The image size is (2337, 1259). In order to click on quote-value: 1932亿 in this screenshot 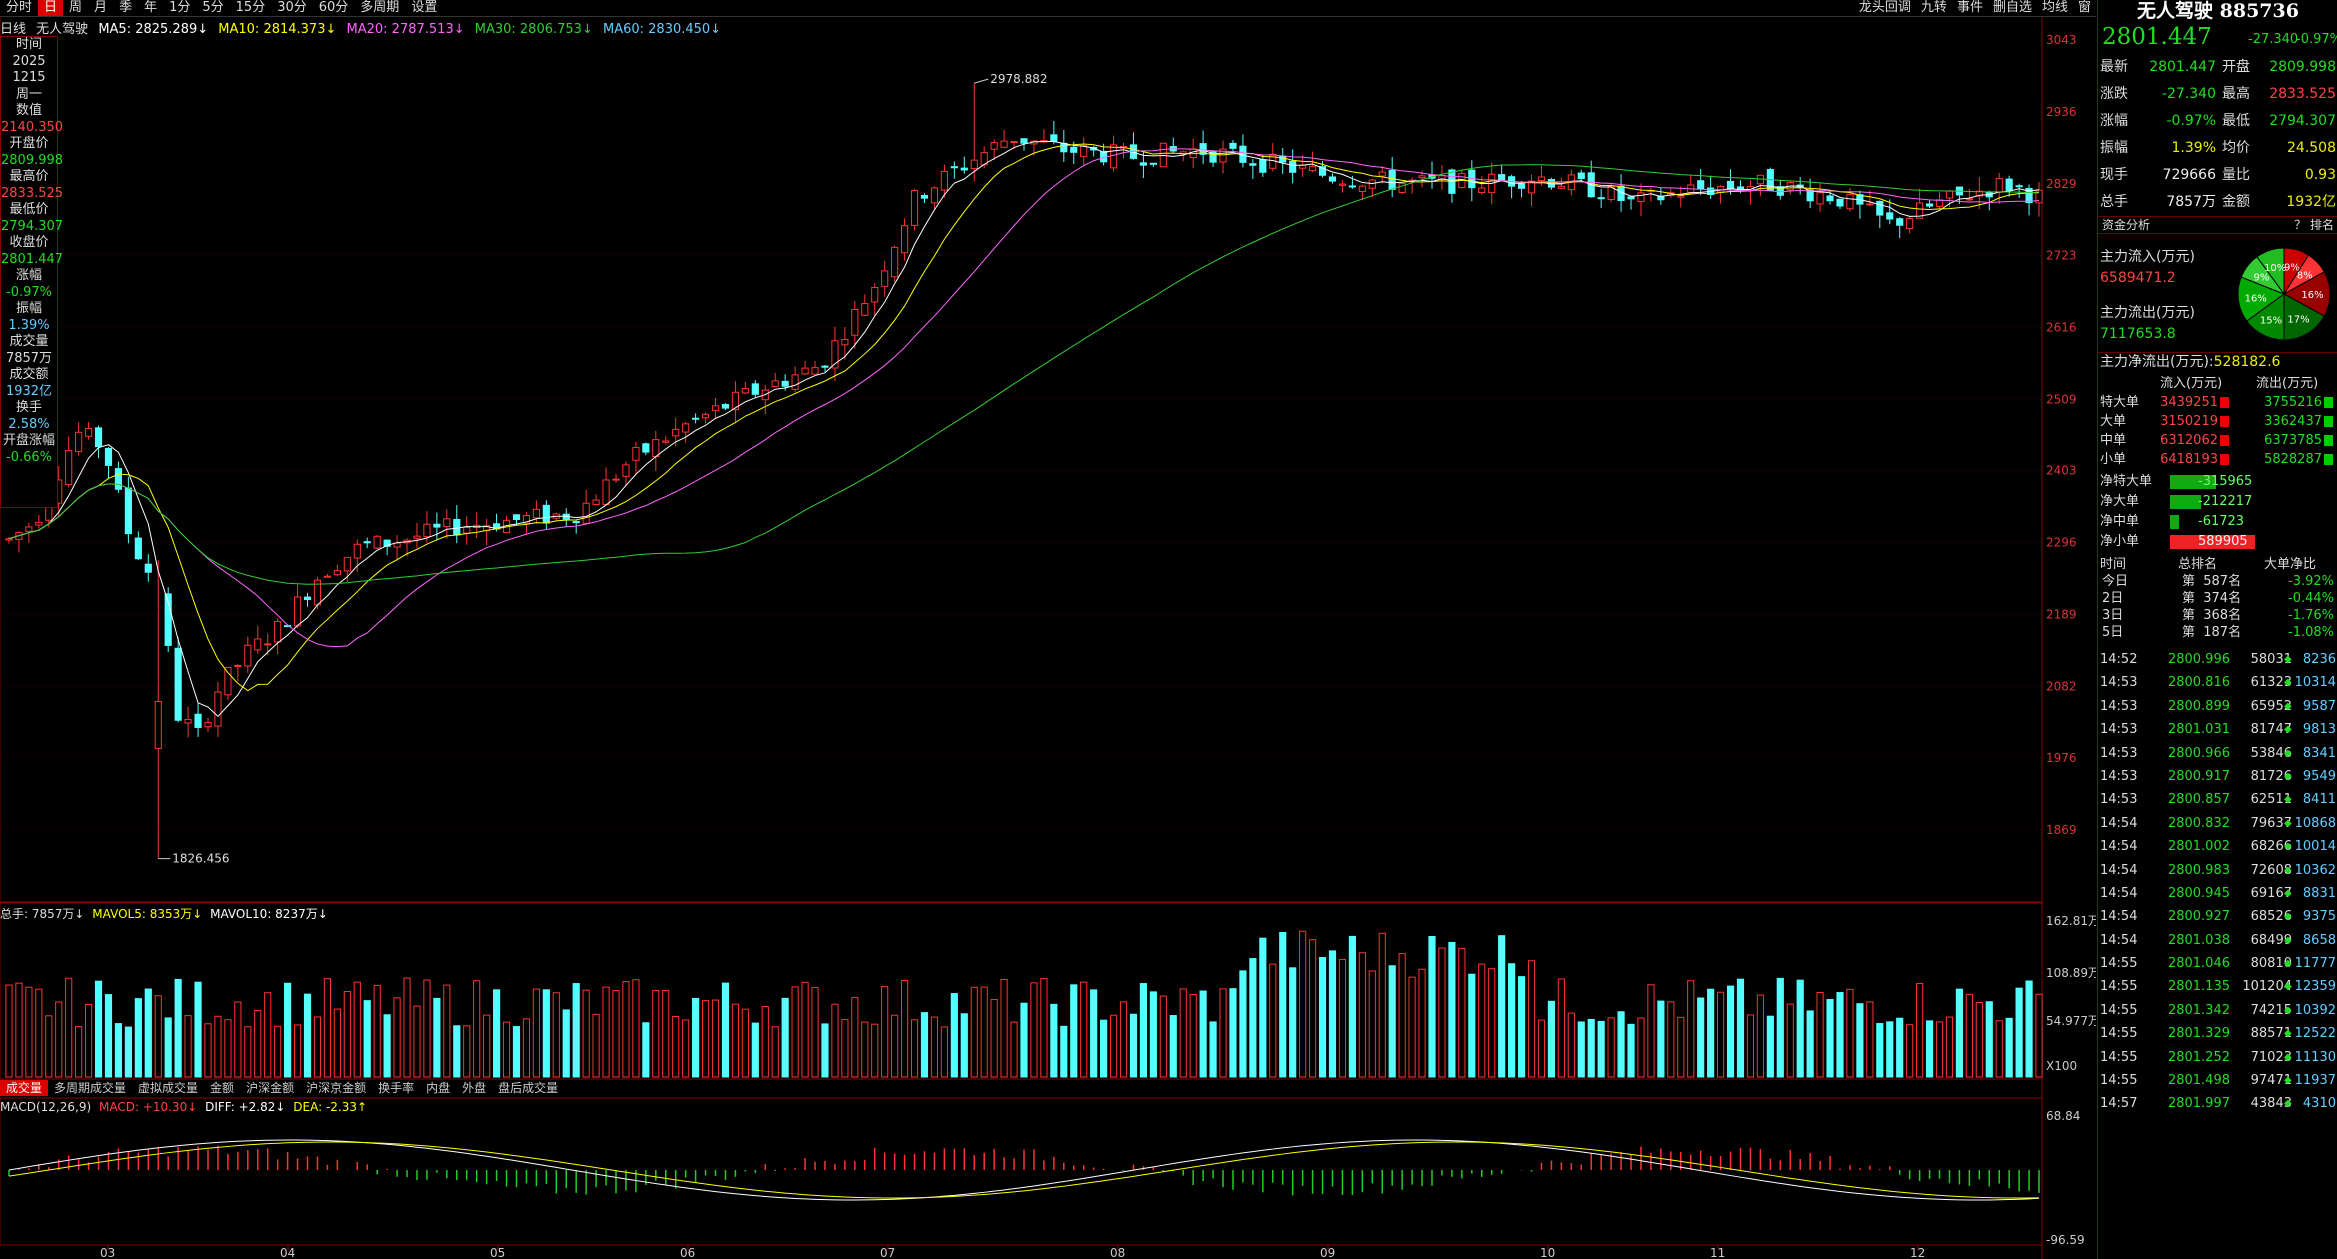, I will do `click(2311, 202)`.